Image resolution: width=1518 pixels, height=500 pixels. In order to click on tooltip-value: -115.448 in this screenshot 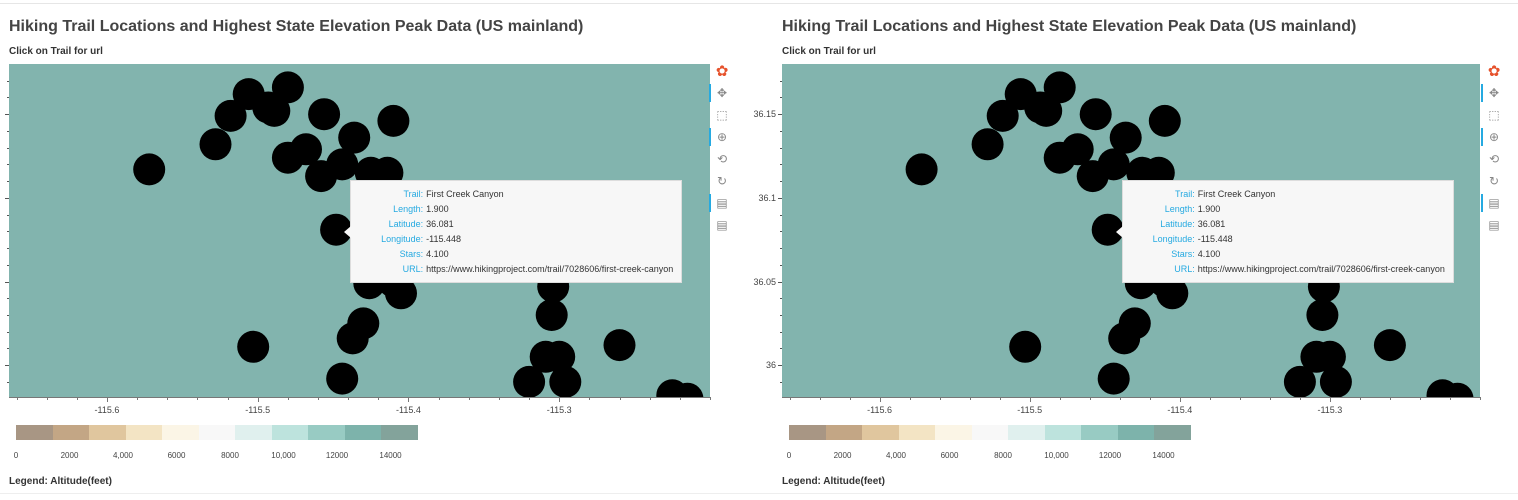, I will do `click(443, 239)`.